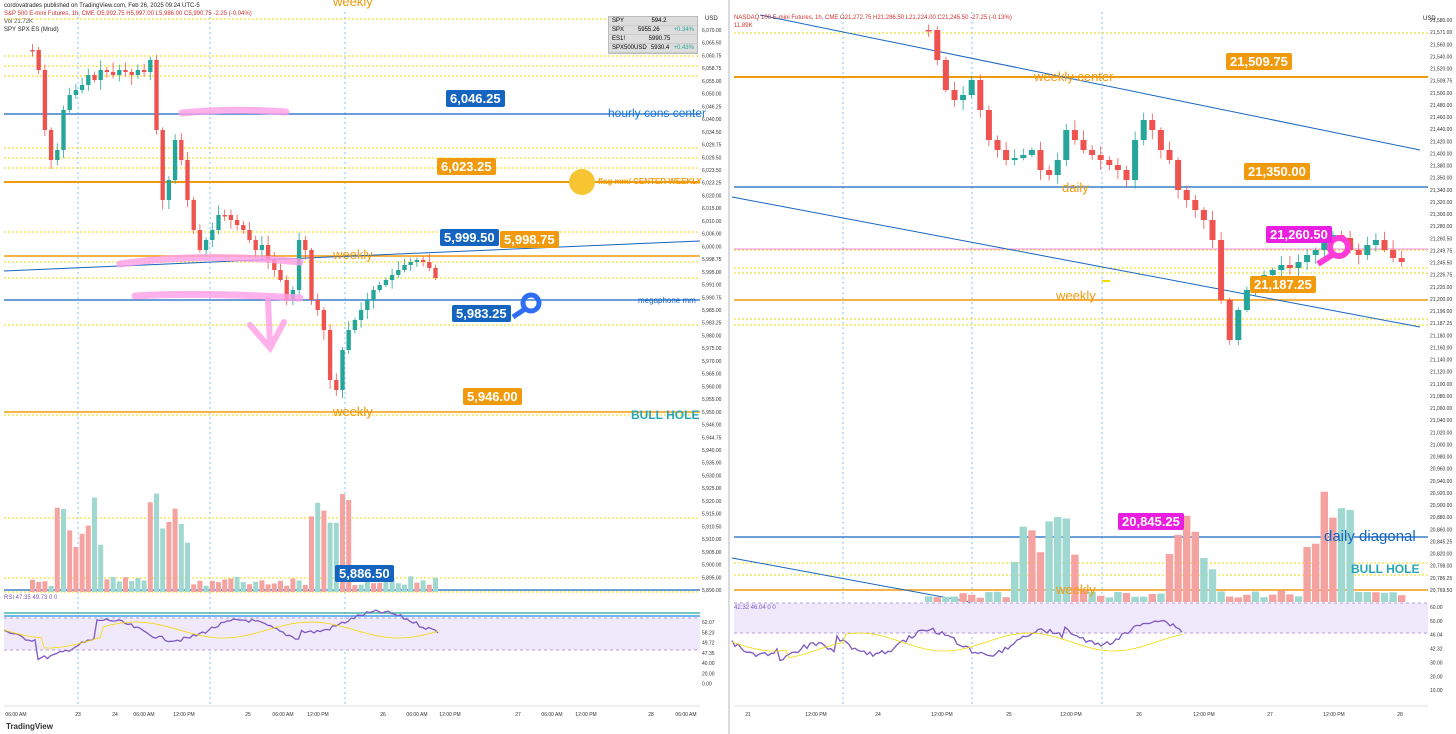 This screenshot has height=734, width=1456. Describe the element at coordinates (492, 396) in the screenshot. I see `price-tag-5946: 5,946.00` at that location.